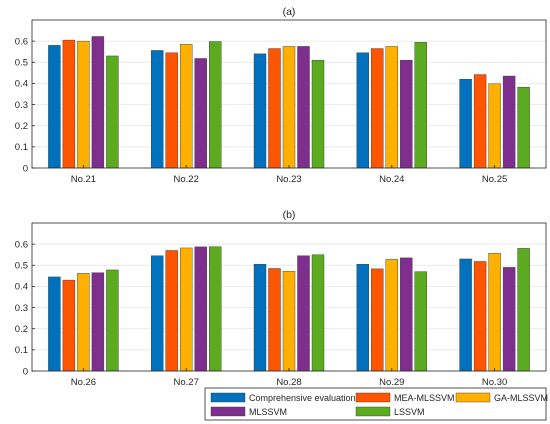 This screenshot has width=550, height=424. Describe the element at coordinates (200, 309) in the screenshot. I see `panel-b-bar-mlssvm-no27` at that location.